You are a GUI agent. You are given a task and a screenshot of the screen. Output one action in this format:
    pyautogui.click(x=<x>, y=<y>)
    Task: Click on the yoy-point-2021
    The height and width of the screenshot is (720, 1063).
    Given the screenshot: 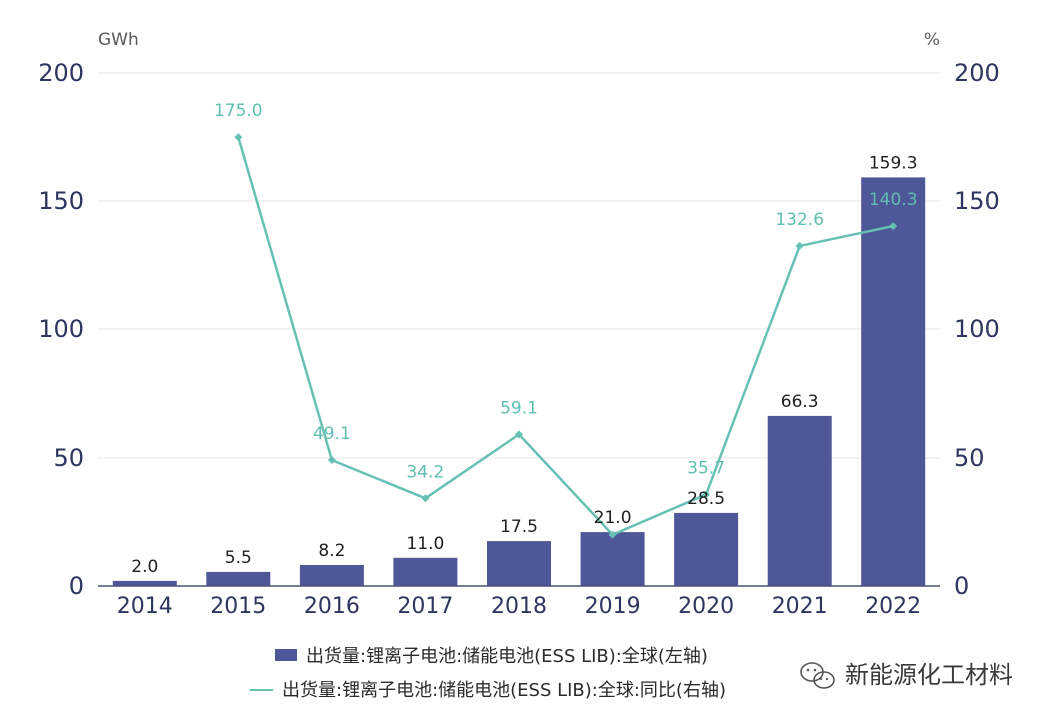 What is the action you would take?
    pyautogui.click(x=799, y=245)
    